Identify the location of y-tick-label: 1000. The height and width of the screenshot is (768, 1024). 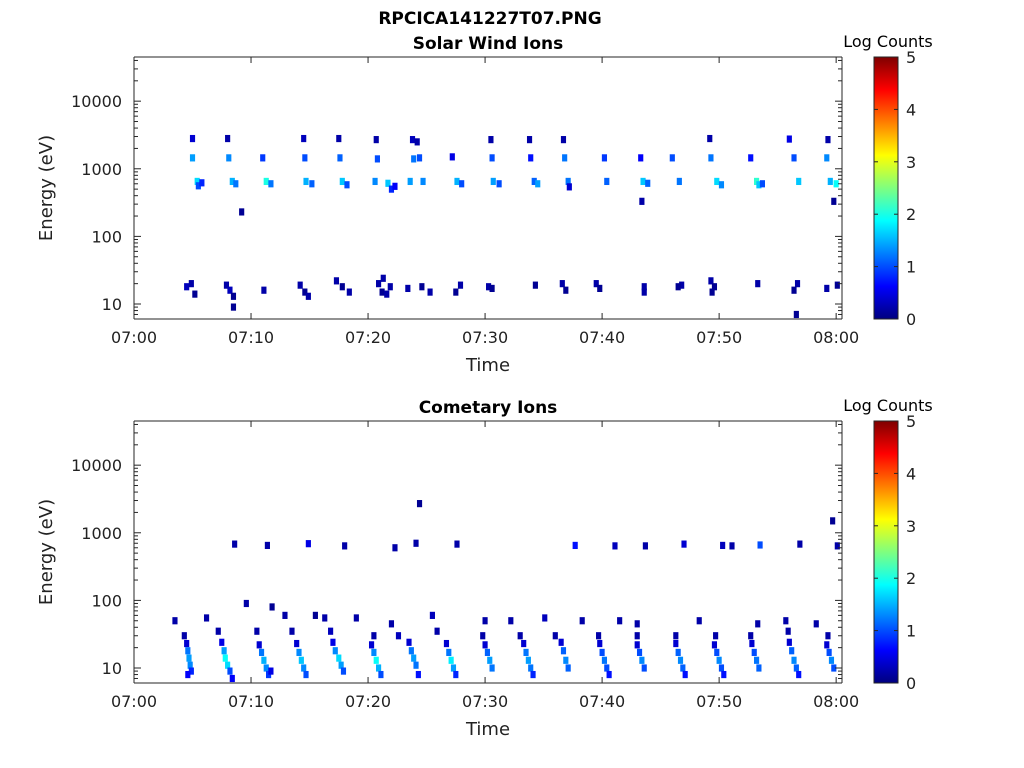
(101, 169).